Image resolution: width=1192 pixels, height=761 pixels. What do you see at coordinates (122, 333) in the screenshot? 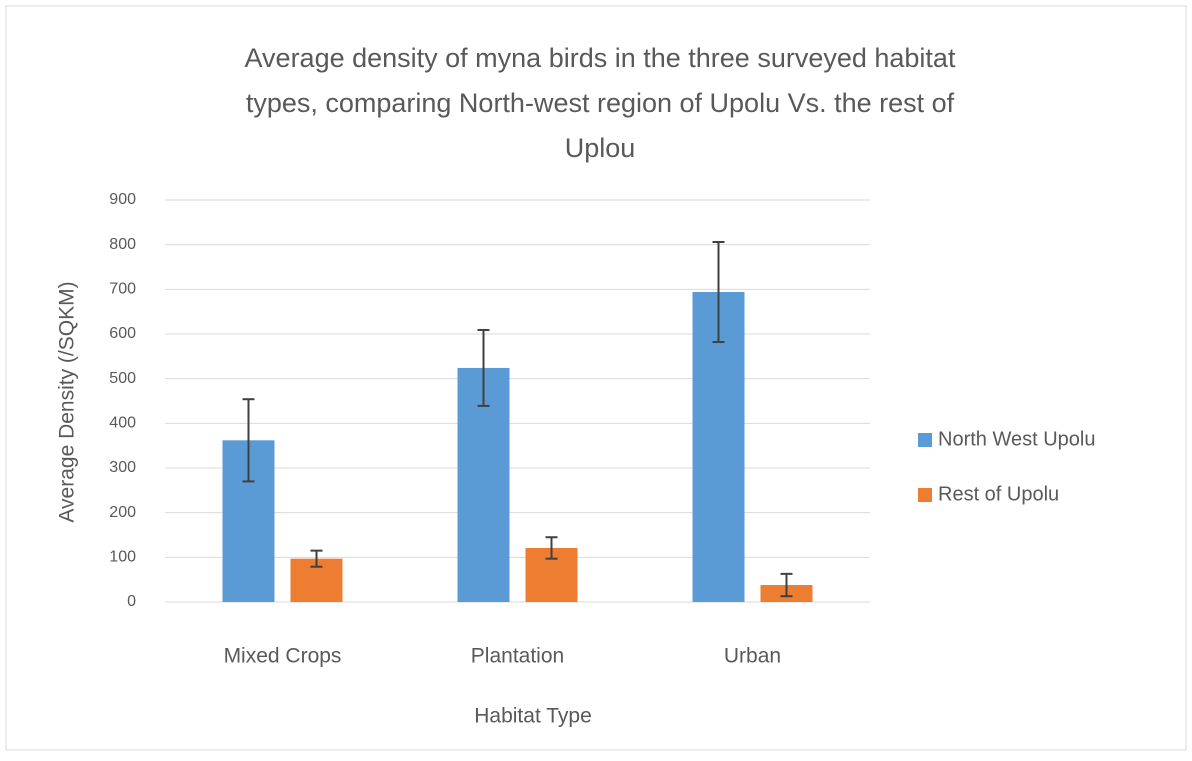
I see `y-tick-label: 600` at bounding box center [122, 333].